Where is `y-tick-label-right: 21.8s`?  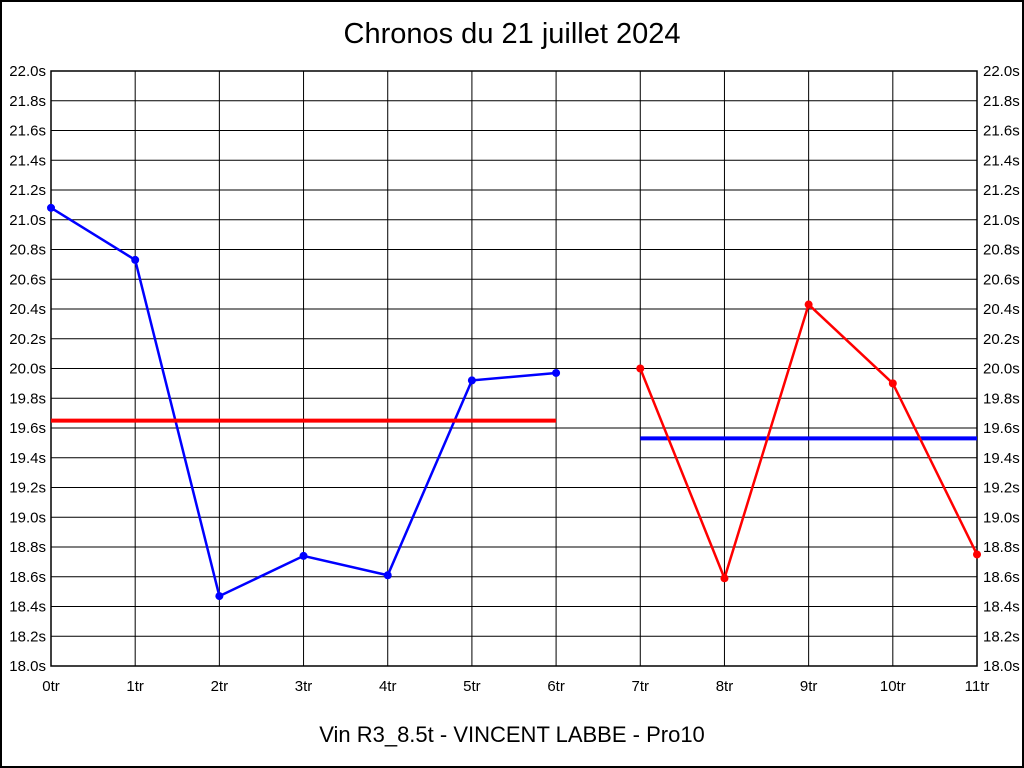
y-tick-label-right: 21.8s is located at coordinates (1001, 101).